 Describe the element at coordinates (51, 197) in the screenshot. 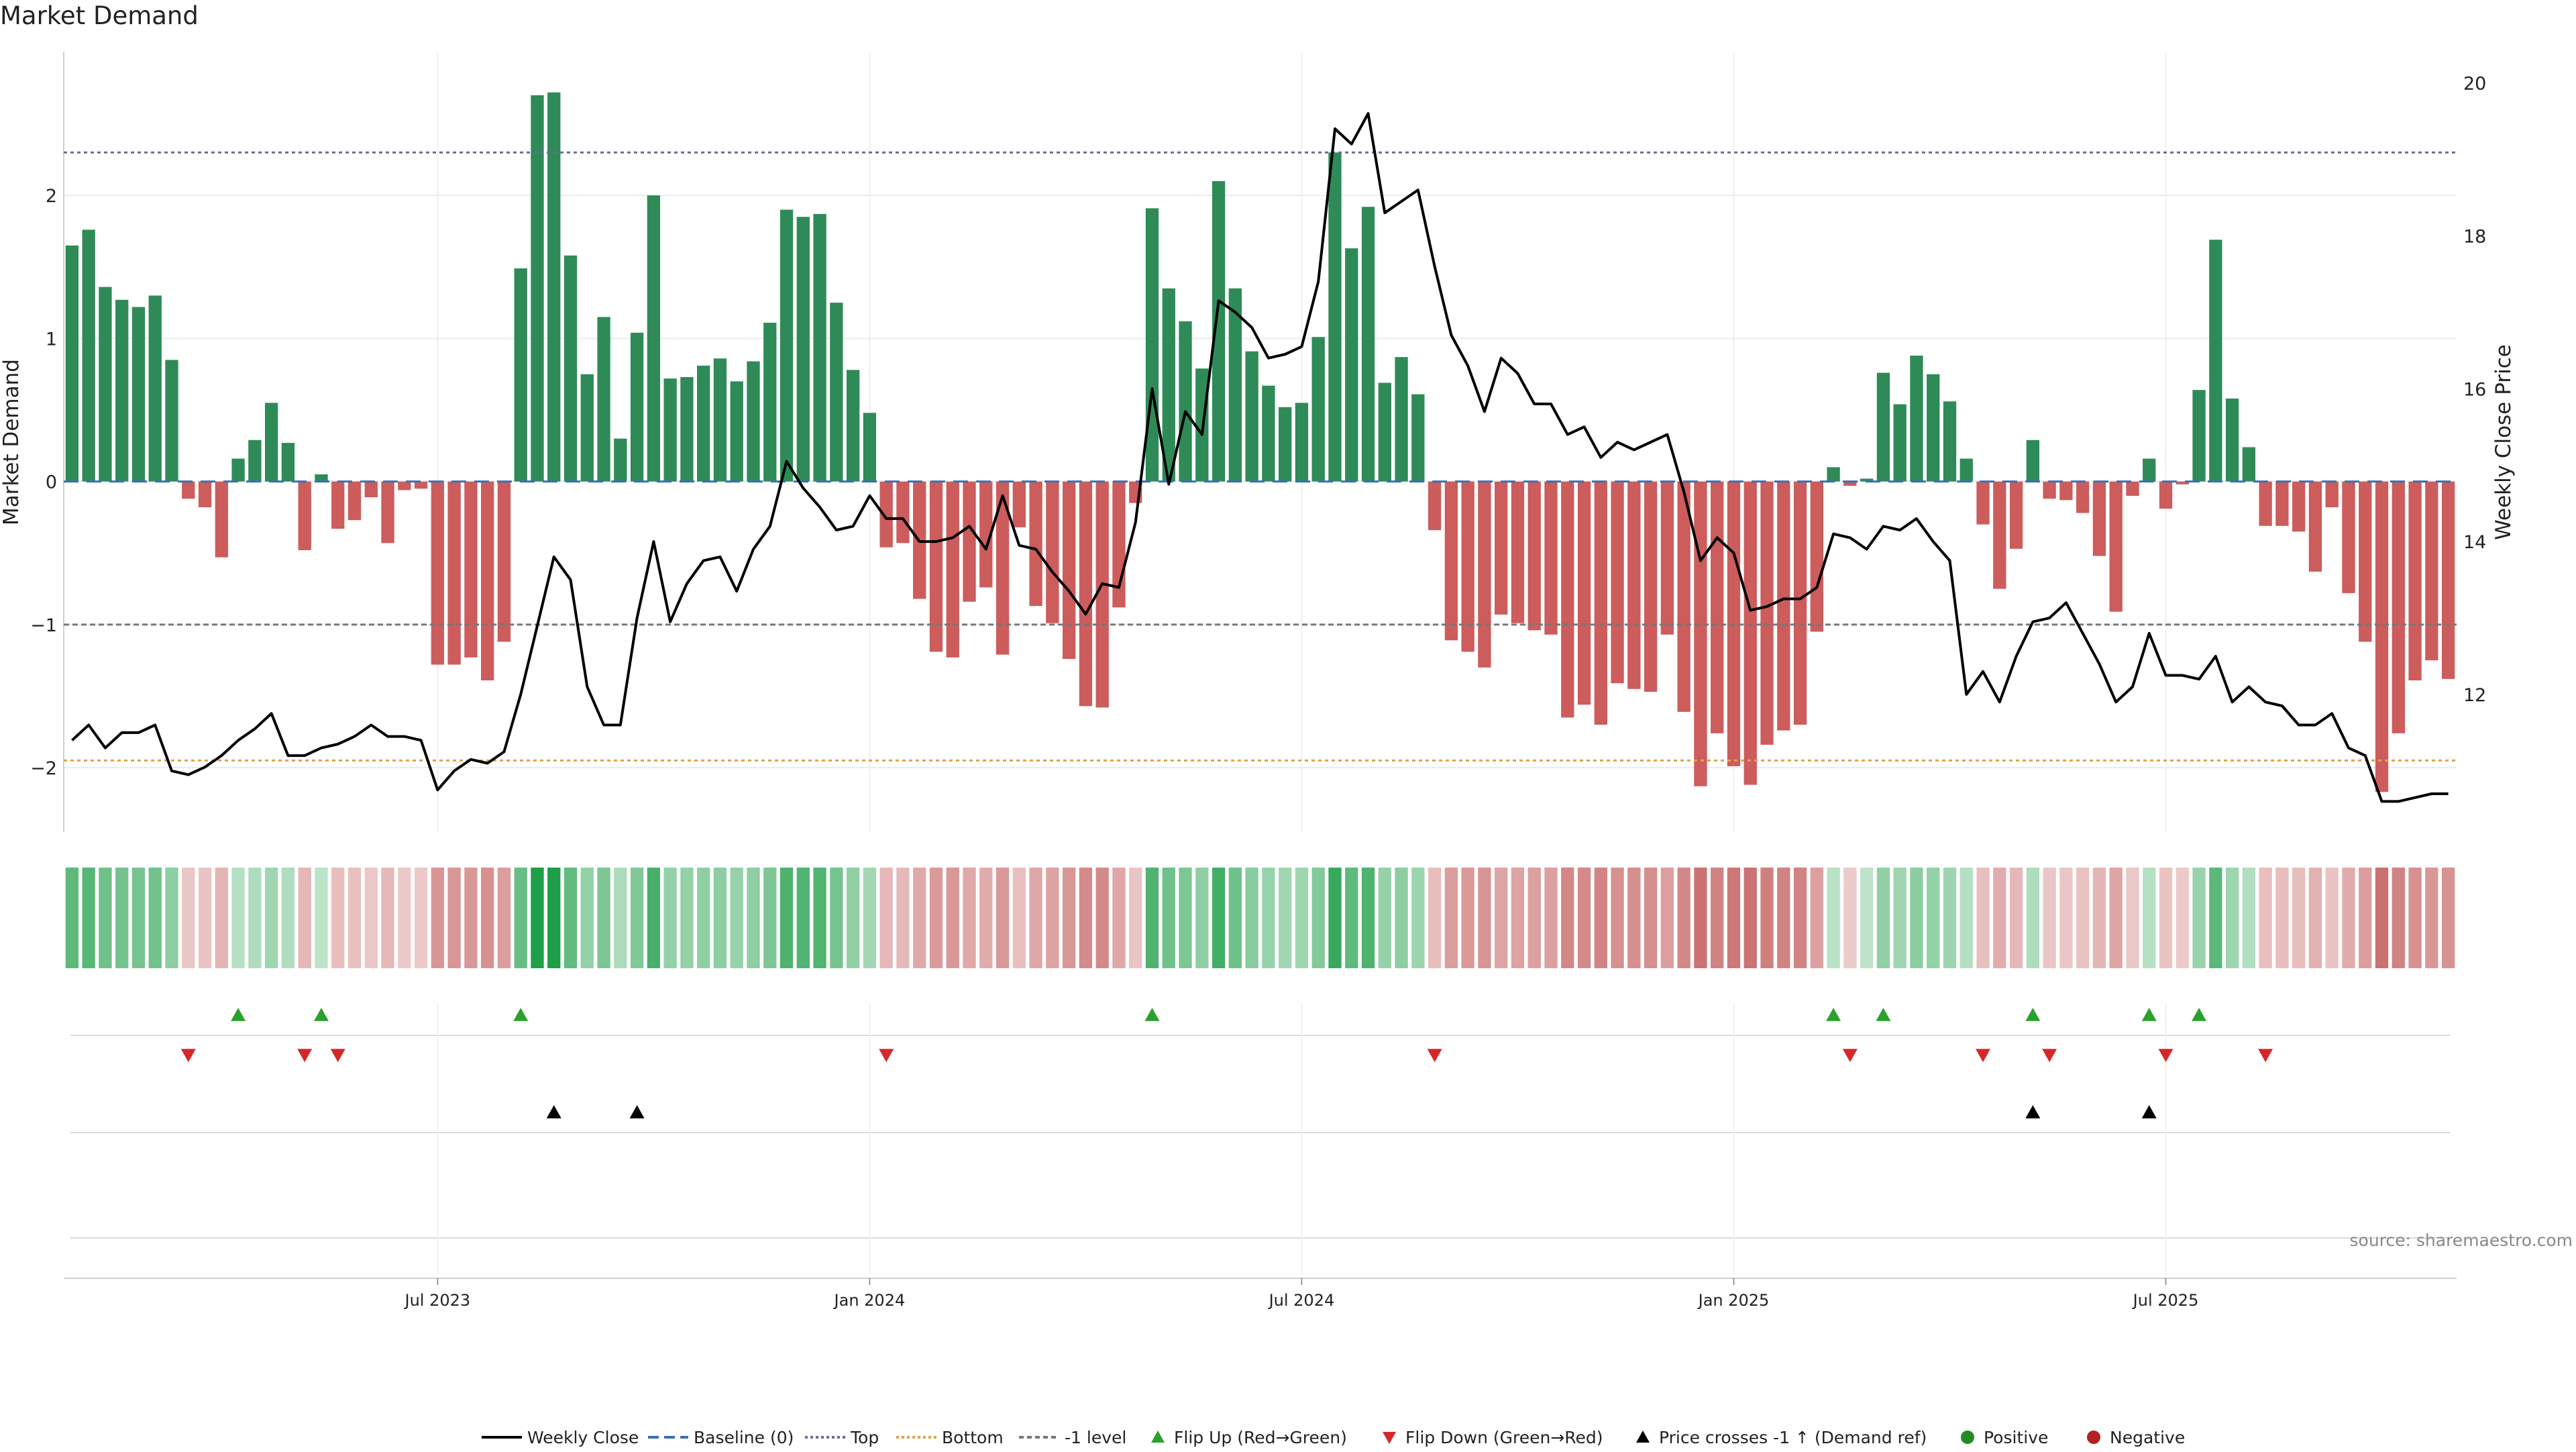

I see `y-tick-label: 2` at that location.